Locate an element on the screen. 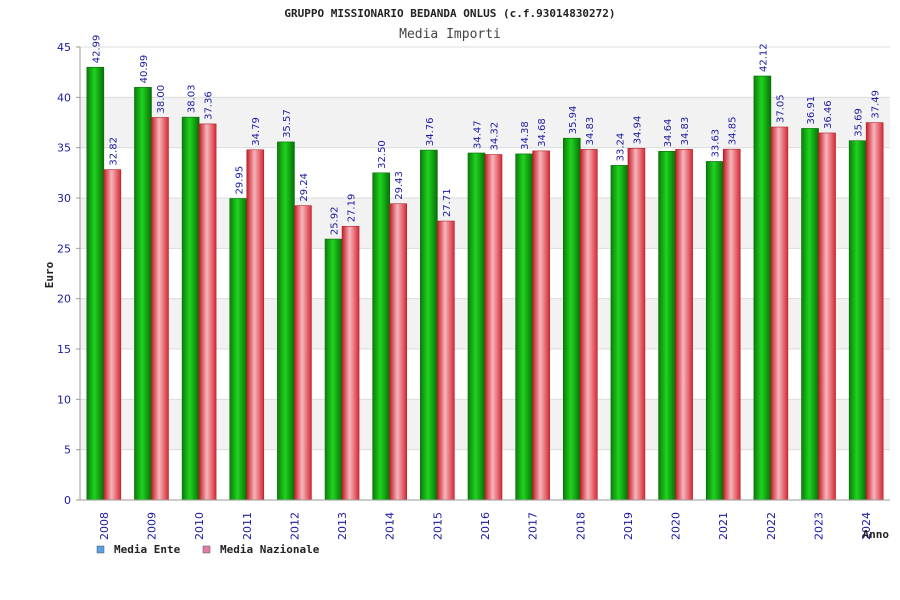  value-label-media-ente: 33.63 is located at coordinates (716, 143).